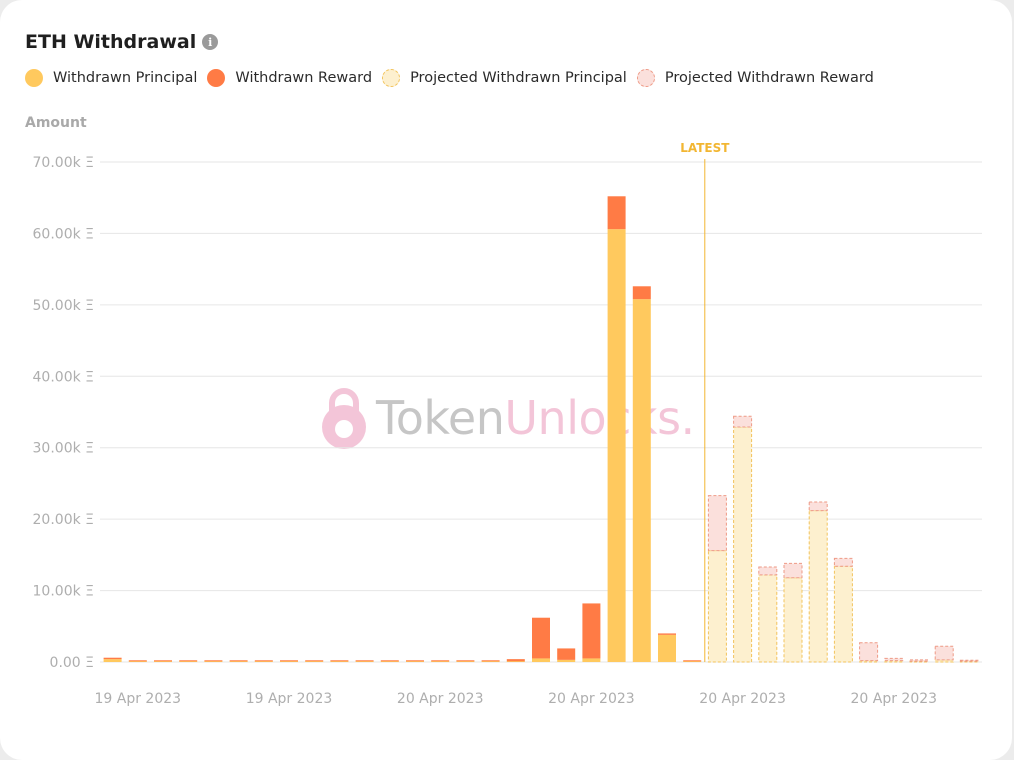 This screenshot has width=1014, height=760. Describe the element at coordinates (63, 592) in the screenshot. I see `y-tick-label: 10.00k Ξ` at that location.